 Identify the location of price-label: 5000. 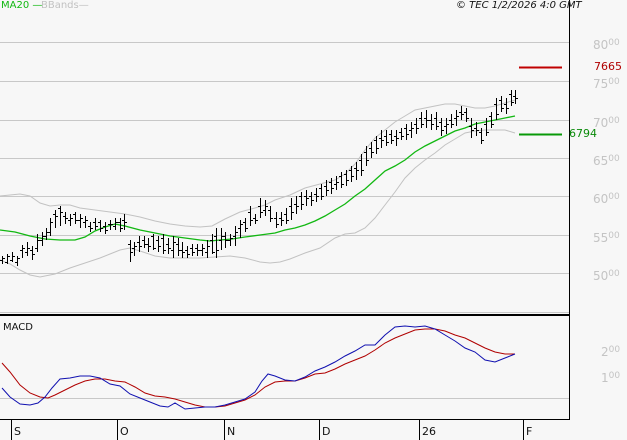
(606, 276).